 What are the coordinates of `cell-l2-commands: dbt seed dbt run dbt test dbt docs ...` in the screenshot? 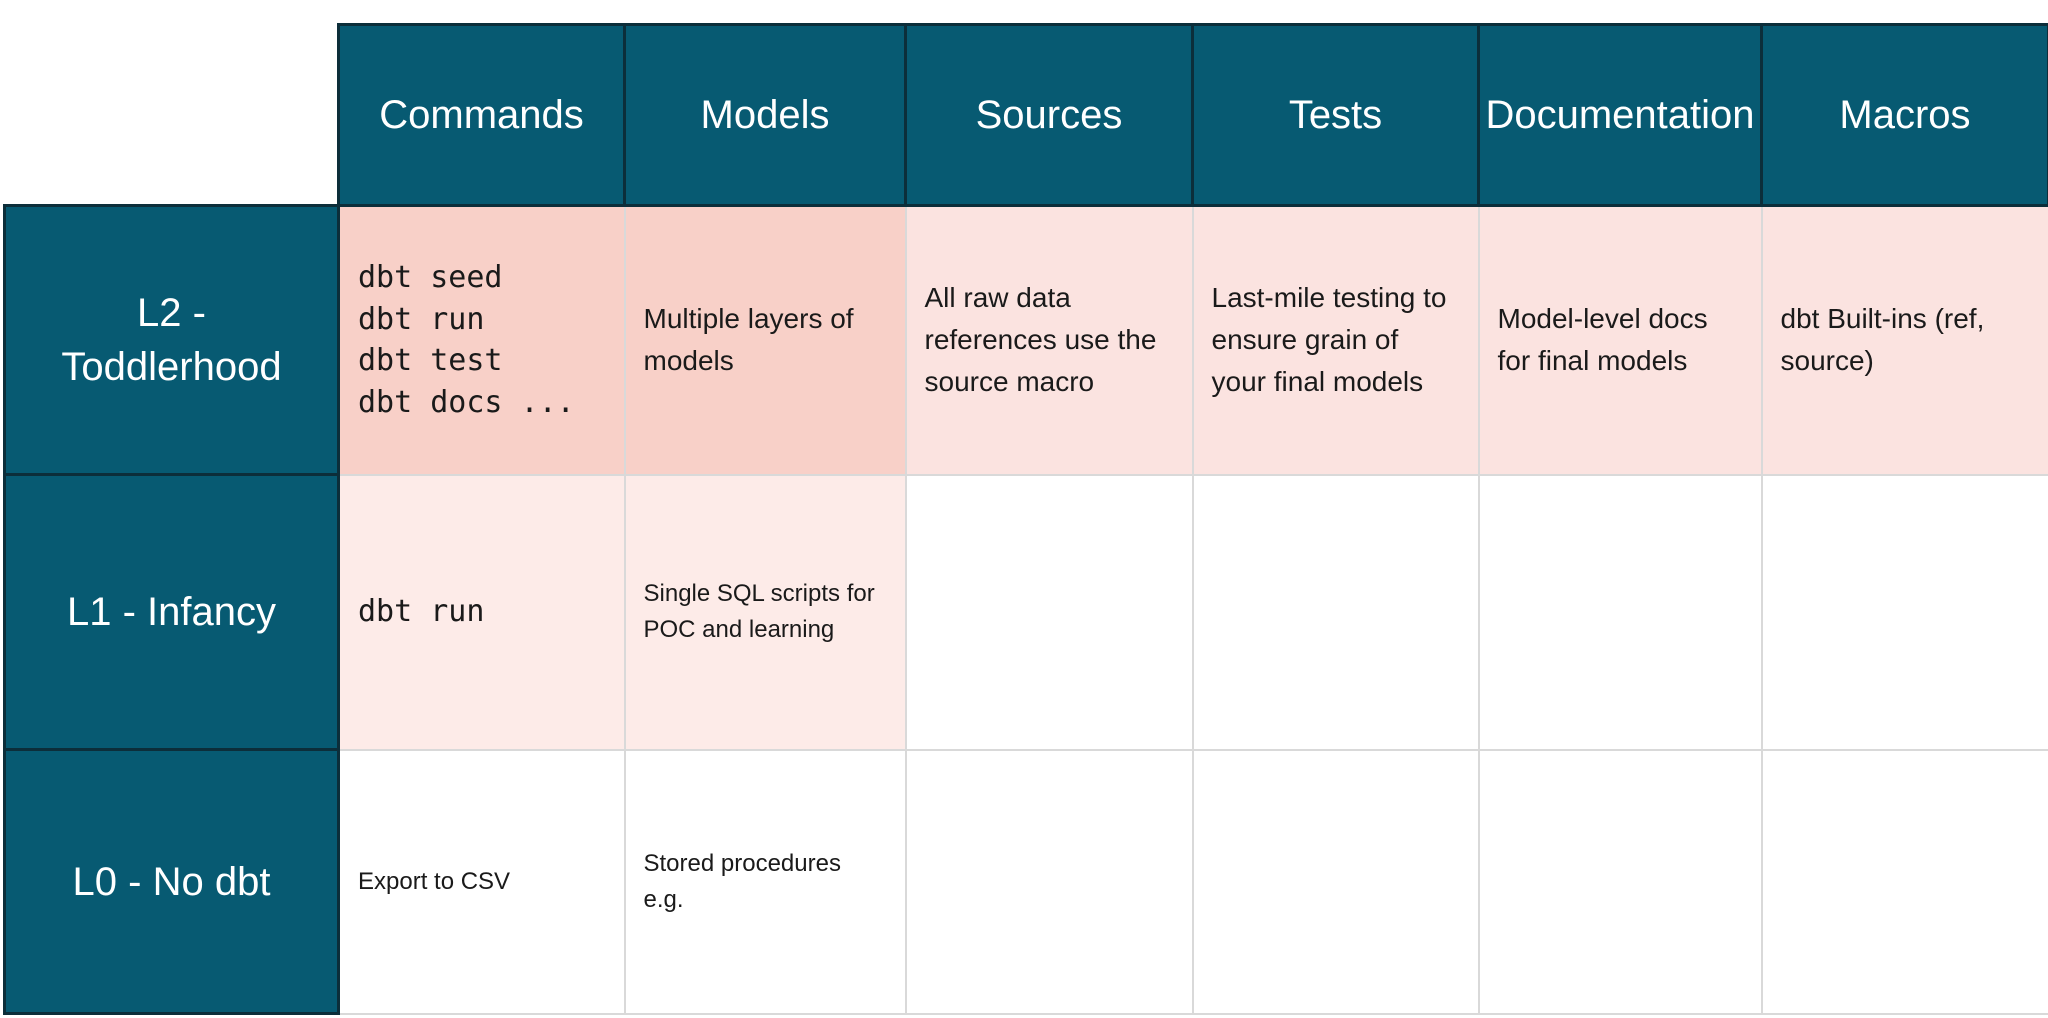 It's located at (481, 340).